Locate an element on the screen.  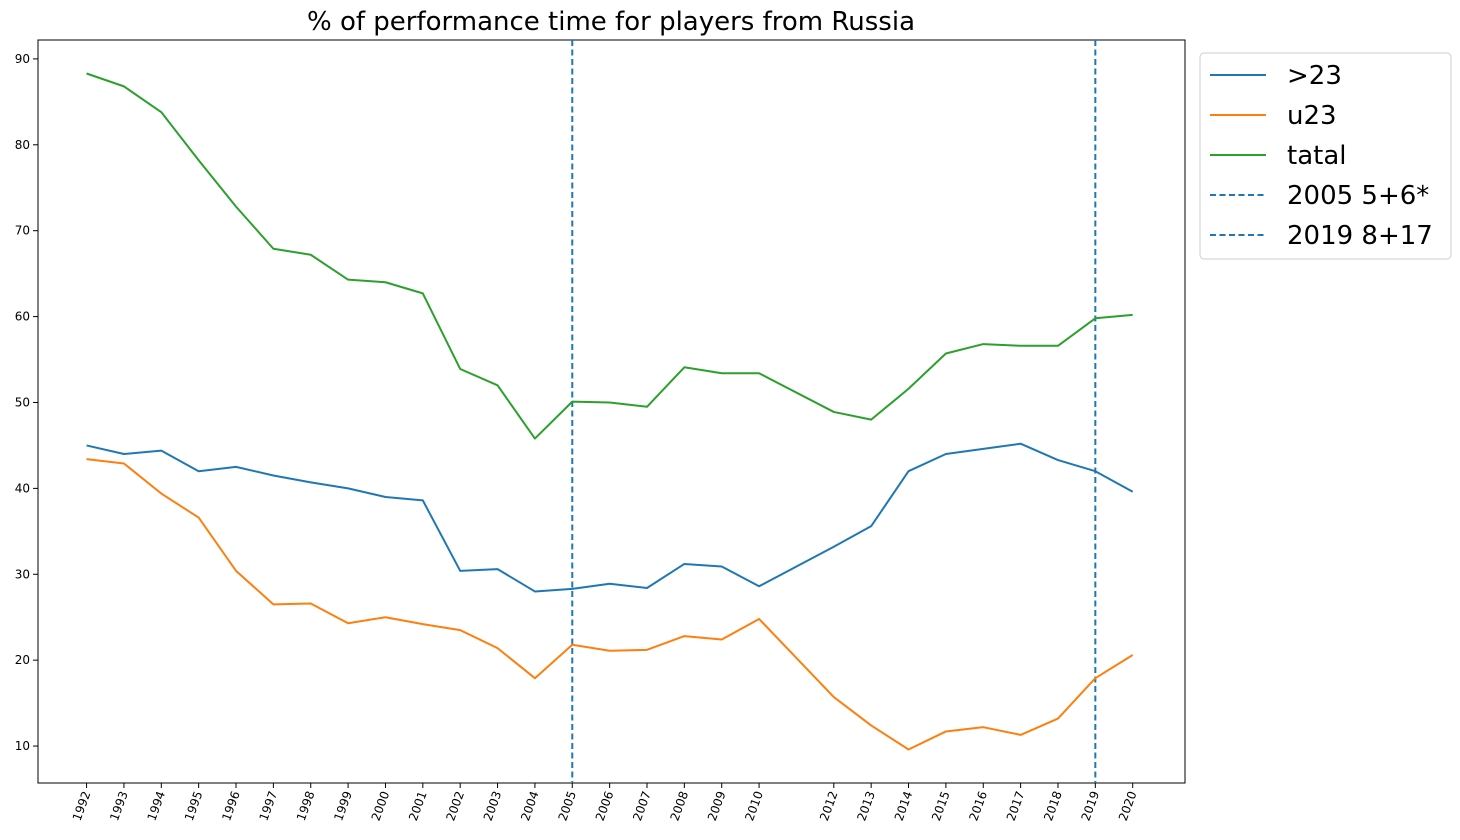
x-tick-label: 2008 is located at coordinates (680, 805).